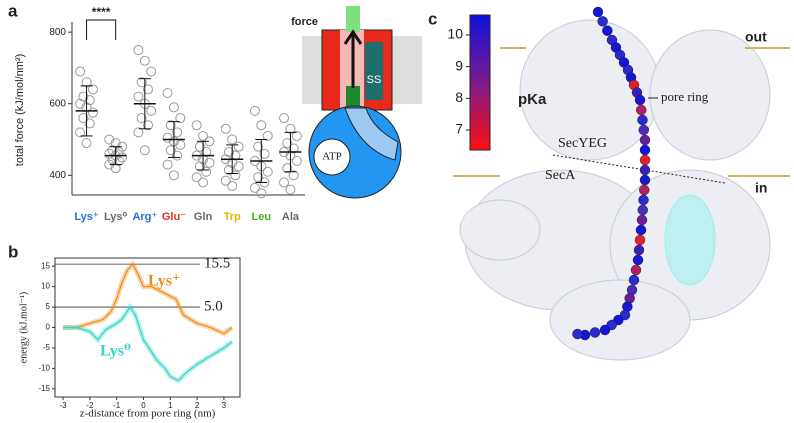 The width and height of the screenshot is (794, 423). What do you see at coordinates (480, 82) in the screenshot?
I see `colorbar` at bounding box center [480, 82].